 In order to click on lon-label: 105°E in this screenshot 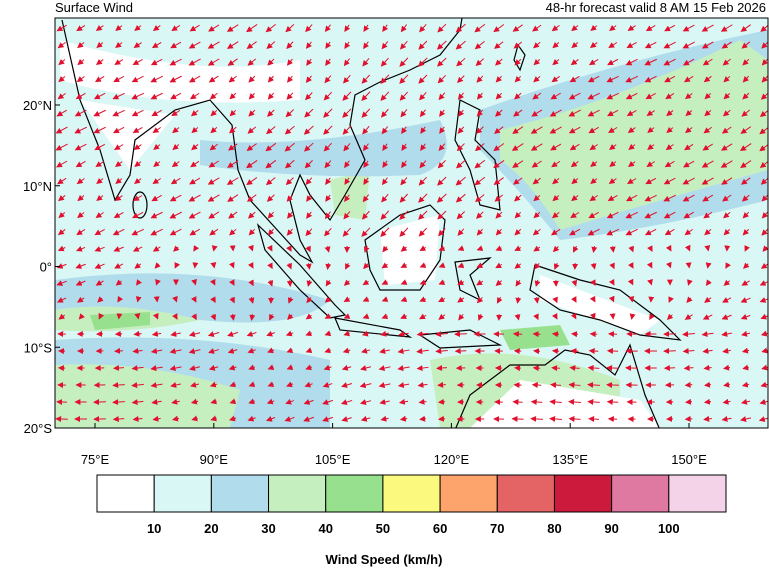, I will do `click(333, 459)`.